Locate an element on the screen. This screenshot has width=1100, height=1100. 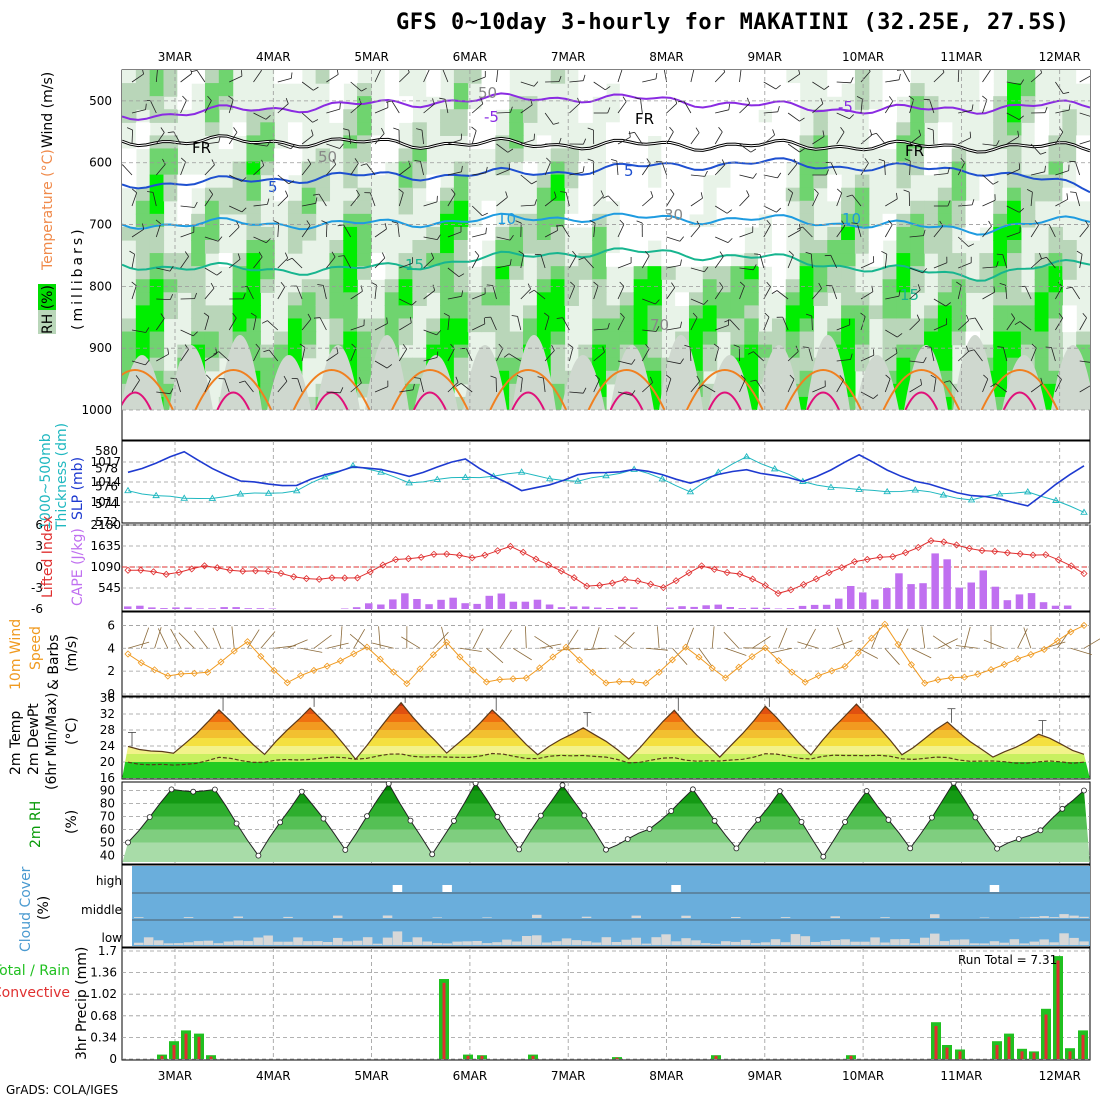
upper-temp-label: Temperature (°C) is located at coordinates (48, 210).